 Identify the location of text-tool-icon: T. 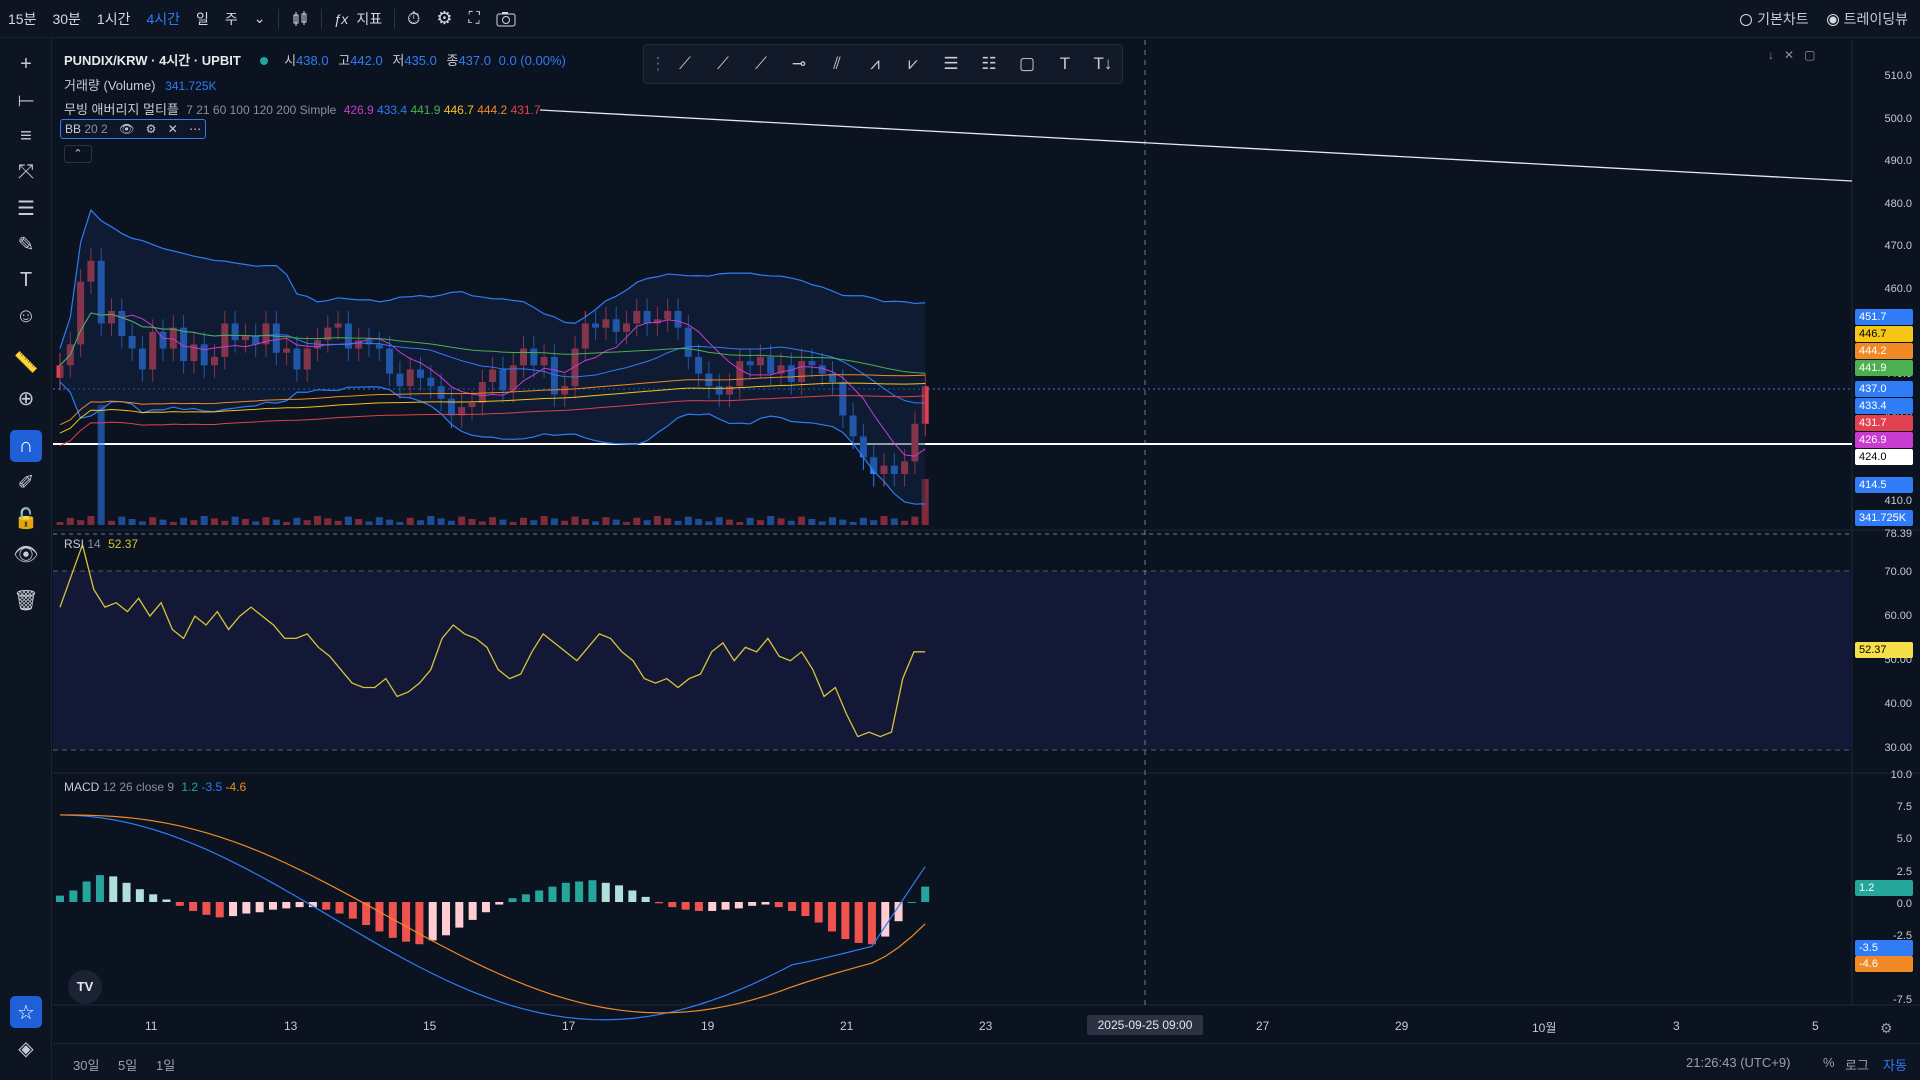
(1065, 63).